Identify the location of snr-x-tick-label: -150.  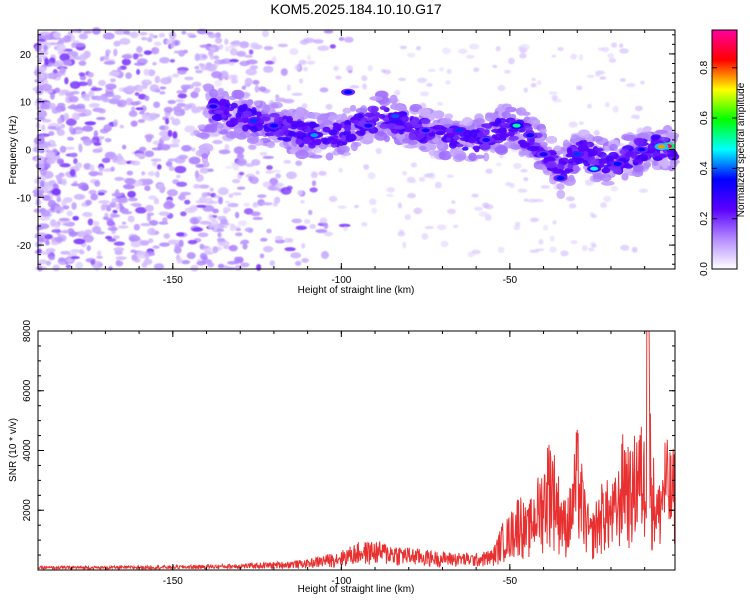
(173, 581).